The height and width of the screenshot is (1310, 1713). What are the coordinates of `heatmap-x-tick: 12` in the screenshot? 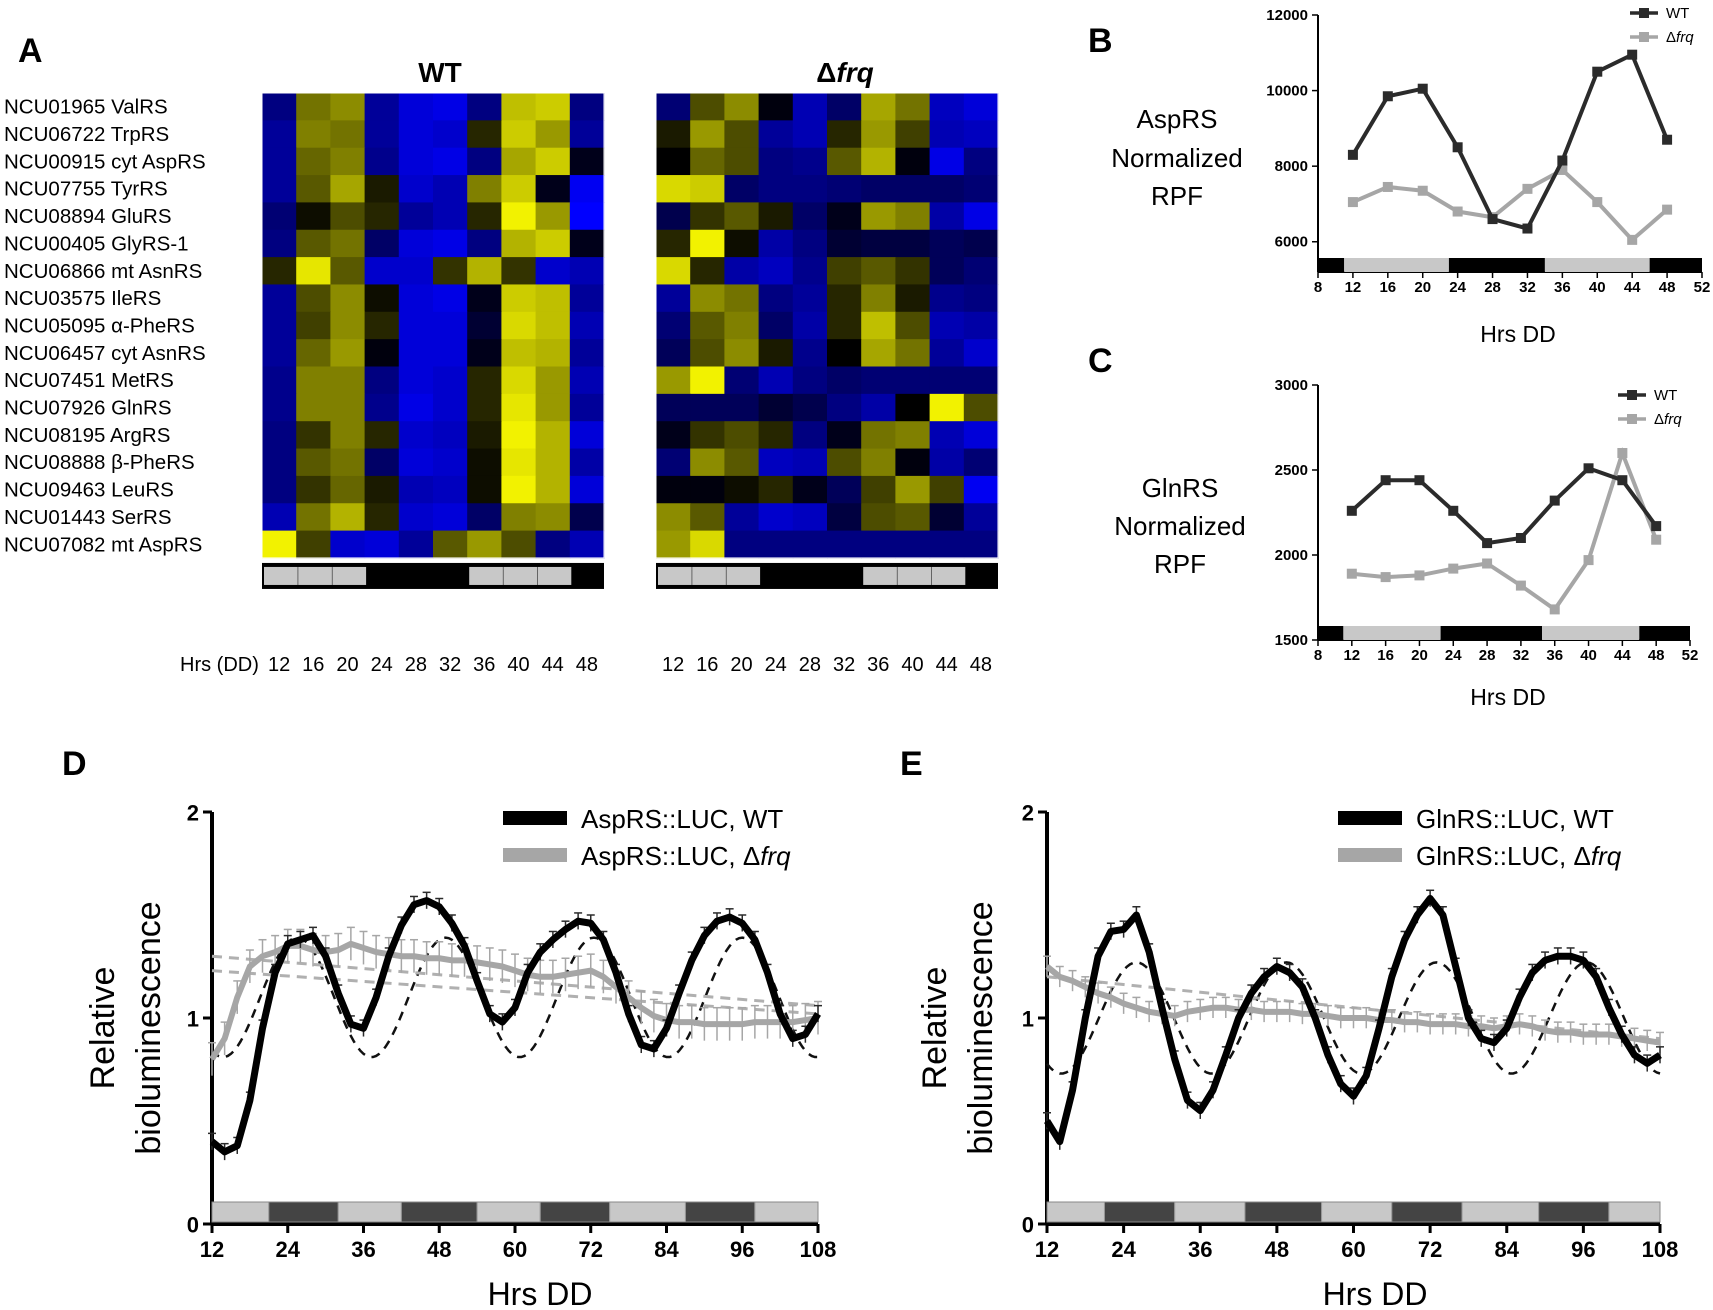 It's located at (279, 665).